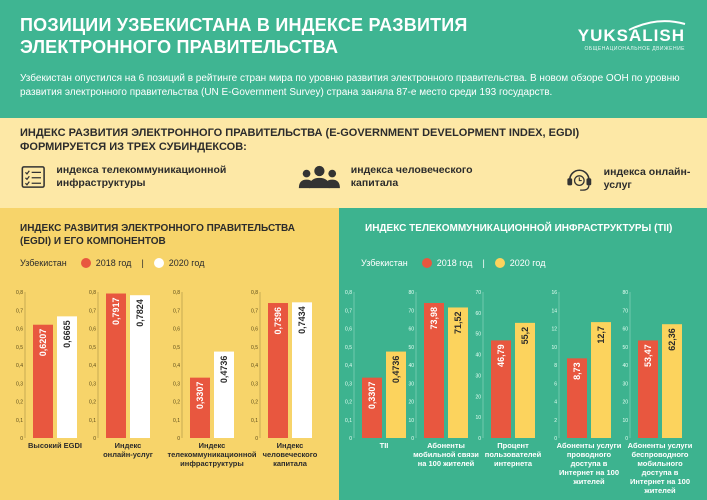  Describe the element at coordinates (411, 403) in the screenshot. I see `tii-1-ytick: 20` at that location.